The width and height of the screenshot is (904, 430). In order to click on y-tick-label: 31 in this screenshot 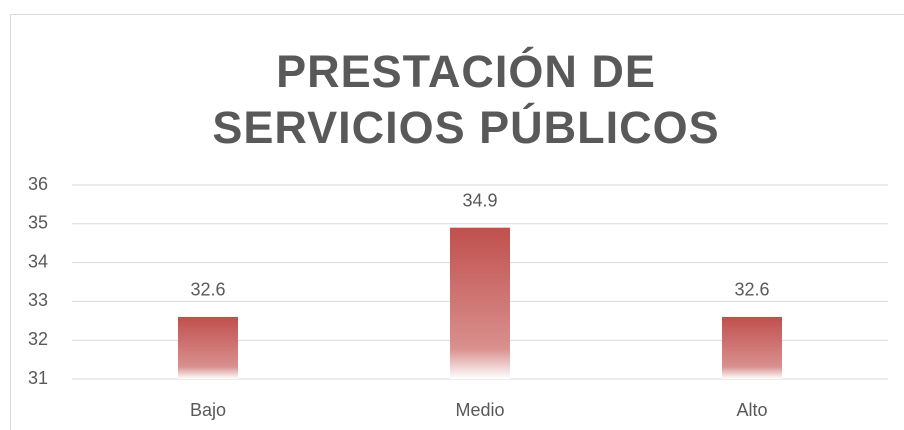, I will do `click(38, 378)`.